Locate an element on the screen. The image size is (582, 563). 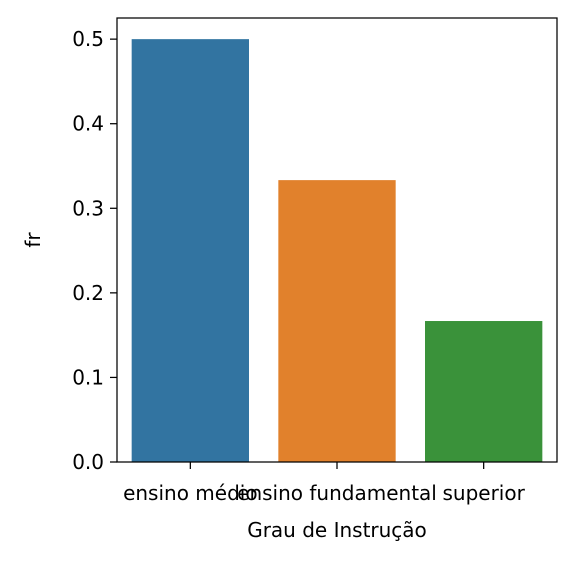
x-tick-label-0: ensino médio is located at coordinates (190, 493).